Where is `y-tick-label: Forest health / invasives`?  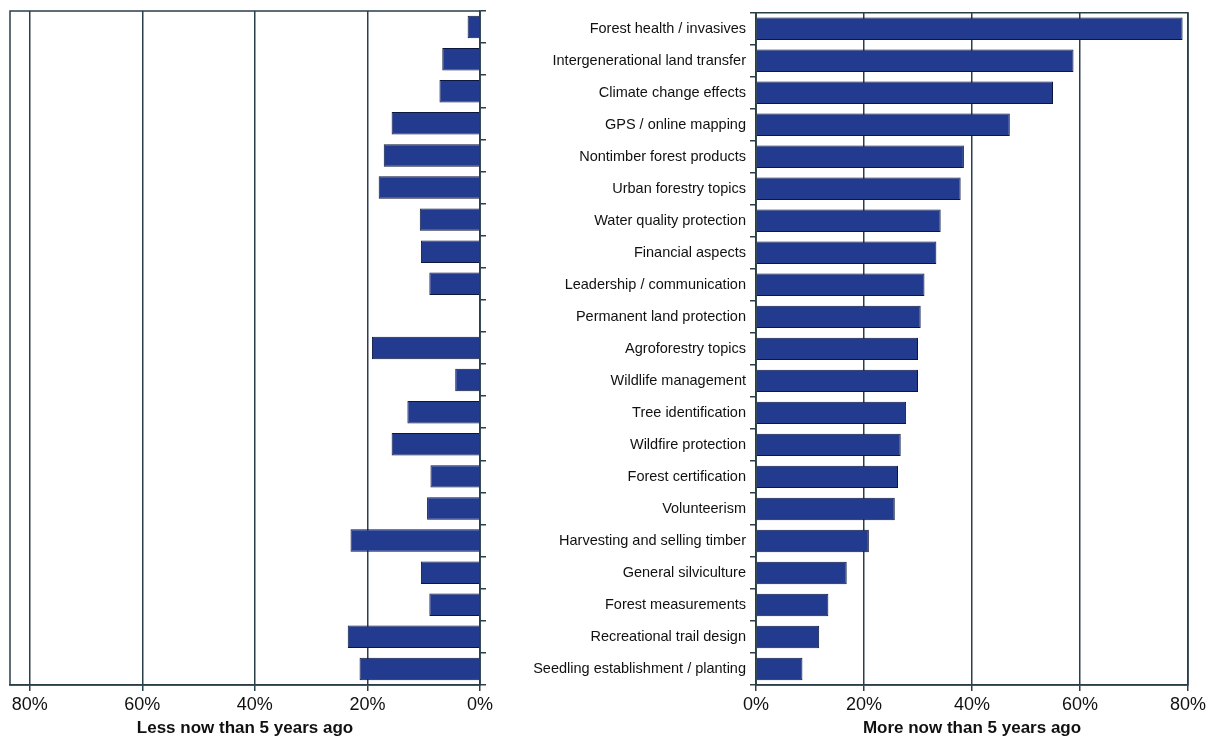
y-tick-label: Forest health / invasives is located at coordinates (667, 27).